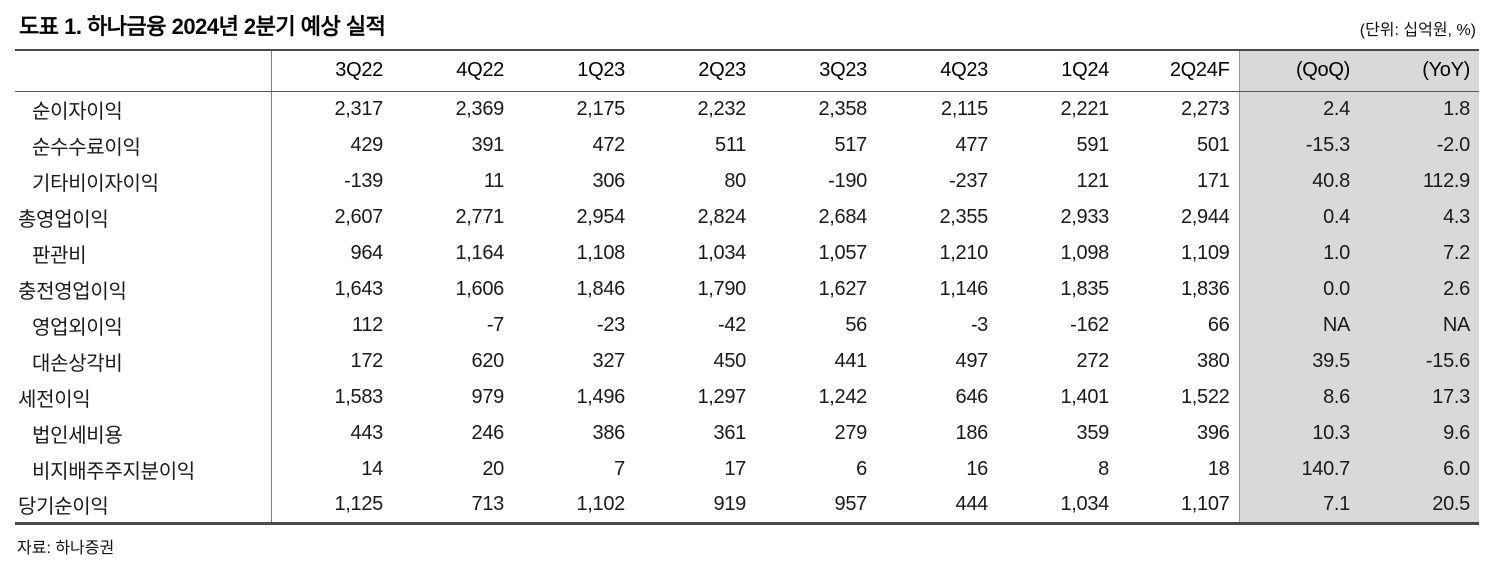 This screenshot has height=579, width=1489. What do you see at coordinates (1419, 71) in the screenshot?
I see `column-header-yoy: (YoY)` at bounding box center [1419, 71].